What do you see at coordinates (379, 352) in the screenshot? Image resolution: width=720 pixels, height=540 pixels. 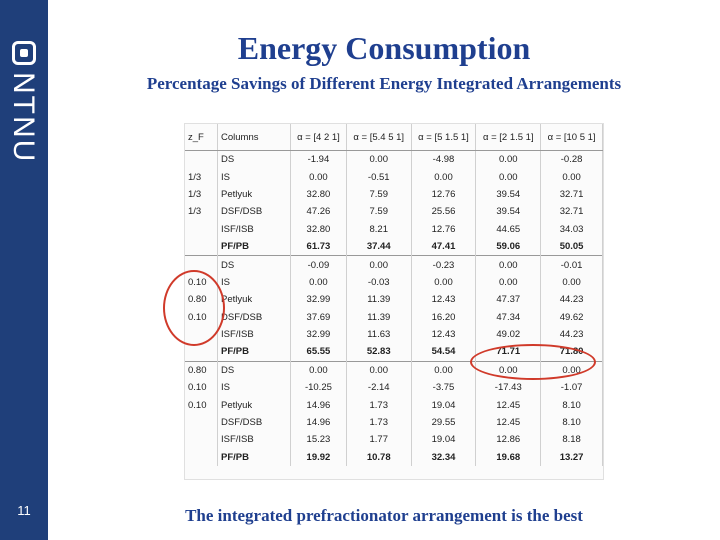 I see `cell-value: 52.83` at bounding box center [379, 352].